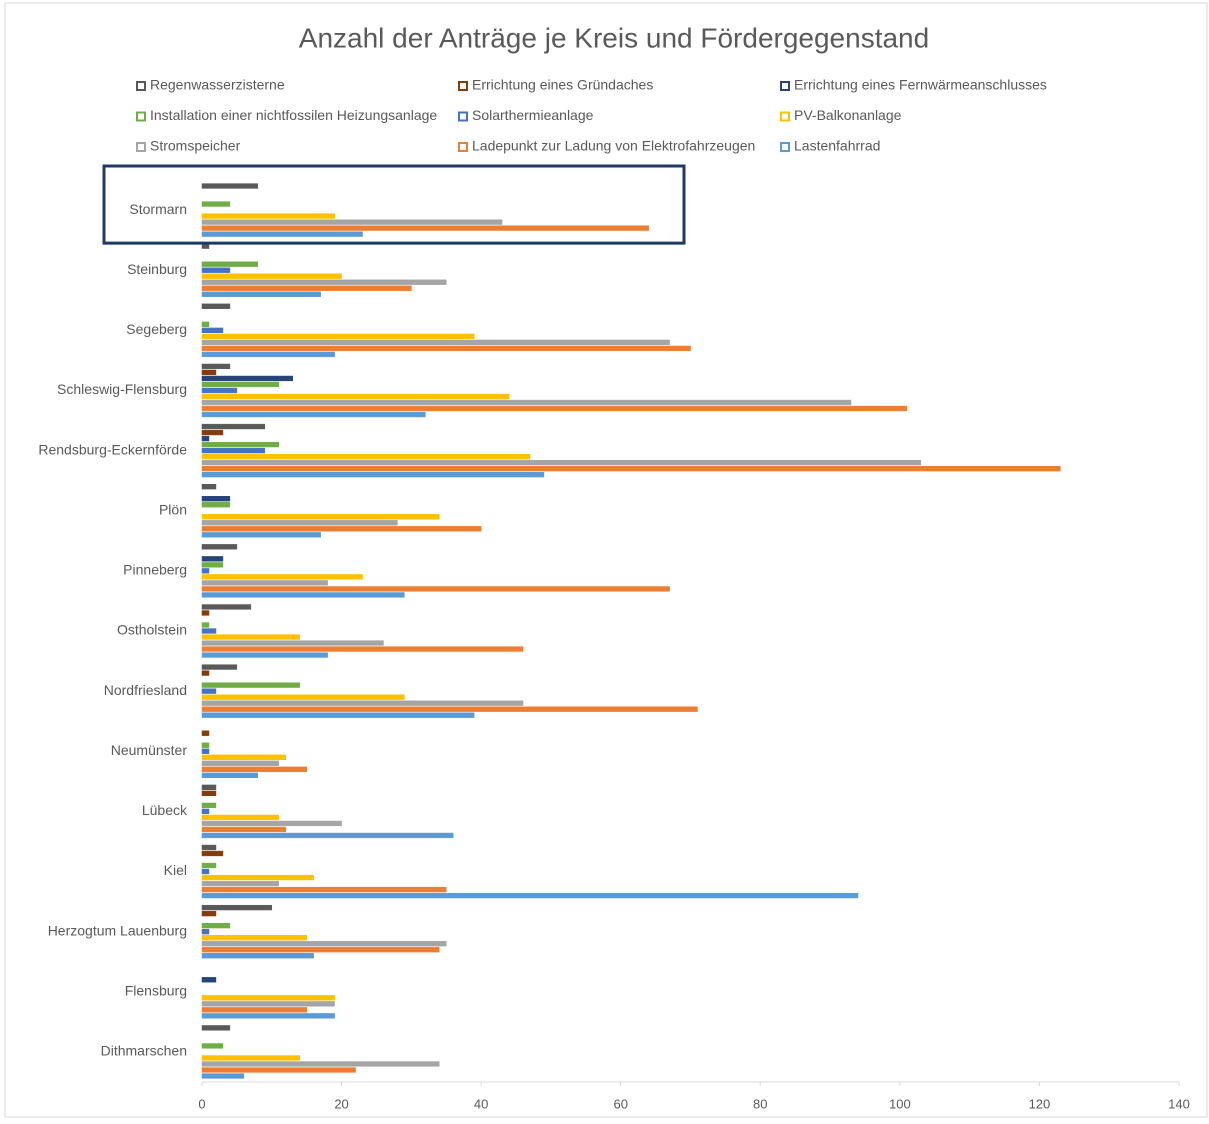 The image size is (1209, 1124). I want to click on y-tick-label: Rendsburg-Eckernförde, so click(112, 449).